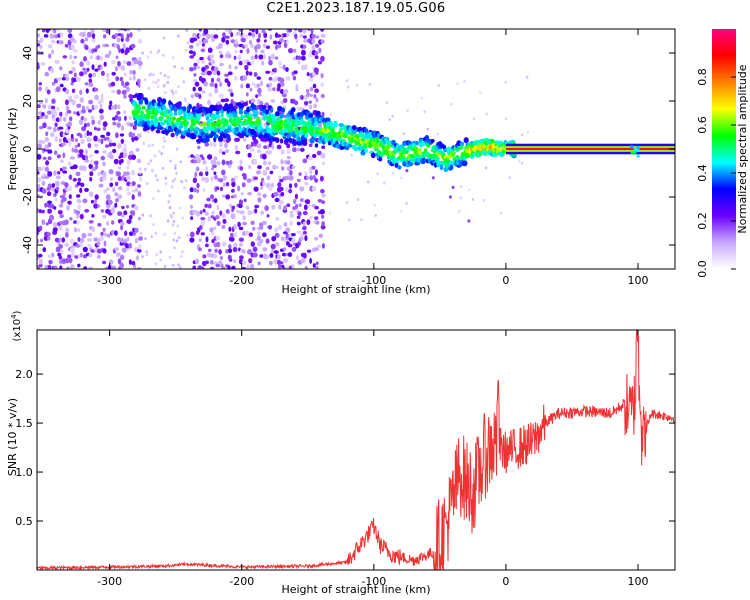 The image size is (750, 600). I want to click on snr-y-multiplier: (x104), so click(16, 325).